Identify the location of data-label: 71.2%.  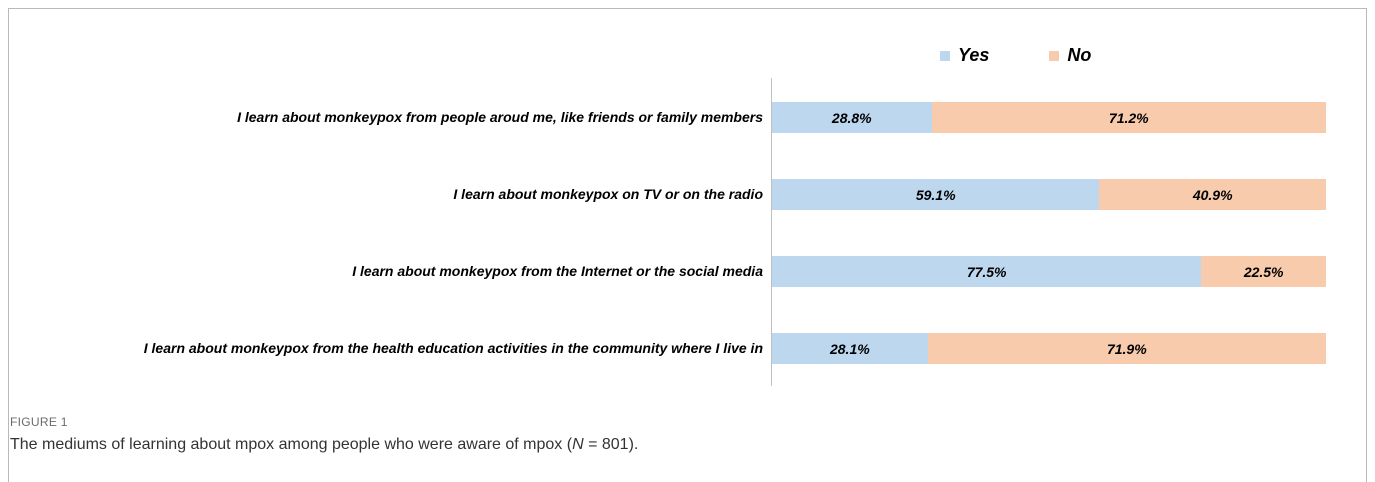
(1128, 117).